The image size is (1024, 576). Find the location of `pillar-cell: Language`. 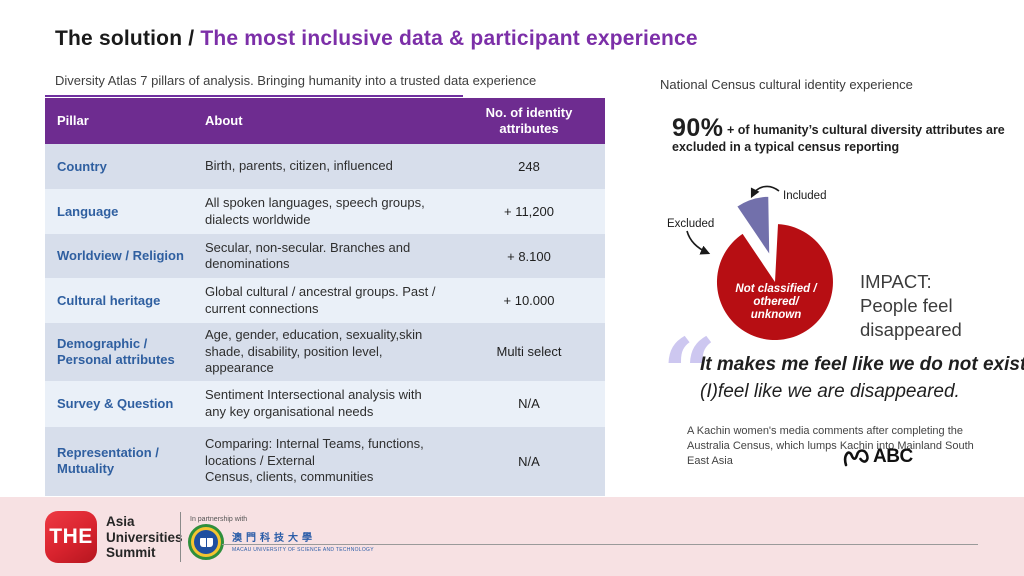

pillar-cell: Language is located at coordinates (88, 211).